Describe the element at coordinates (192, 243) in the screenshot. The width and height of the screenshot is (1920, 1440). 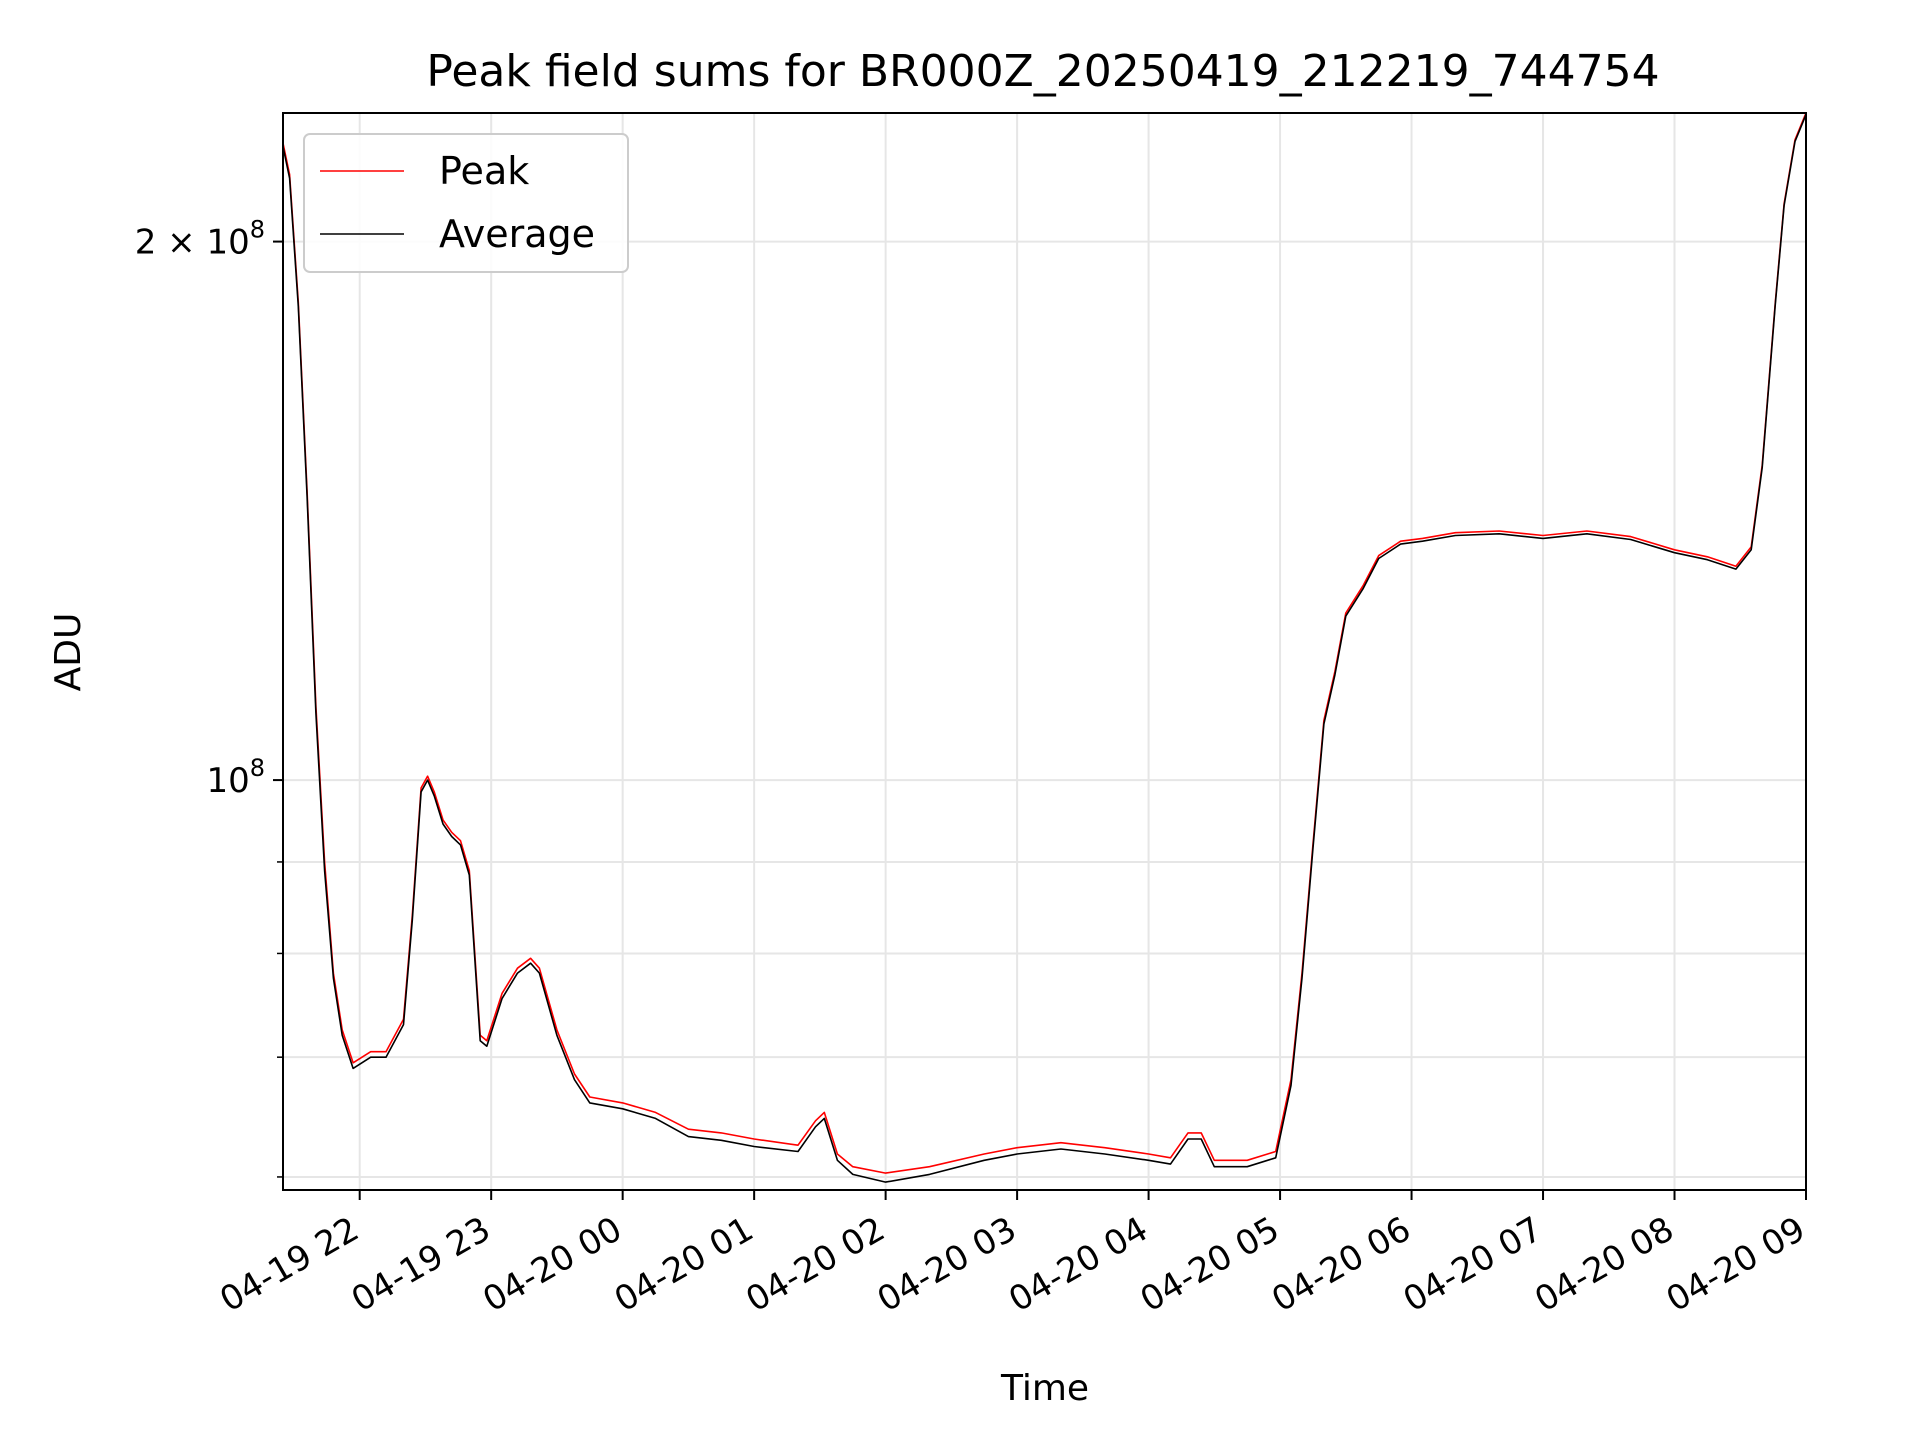
I see `y-tick-label-base: 2 × 10` at that location.